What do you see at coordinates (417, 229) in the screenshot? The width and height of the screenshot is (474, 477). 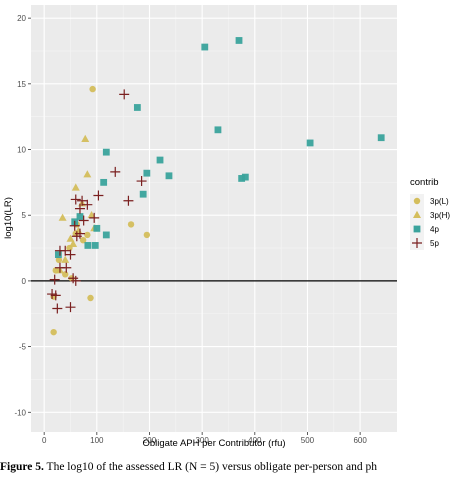 I see `legend-key-square` at bounding box center [417, 229].